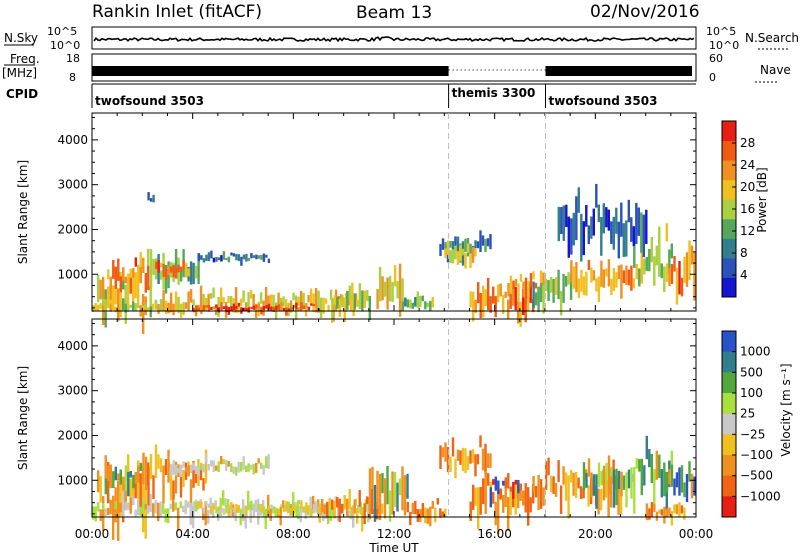 Image resolution: width=800 pixels, height=554 pixels. Describe the element at coordinates (293, 534) in the screenshot. I see `time-tick-label: 08:00` at that location.